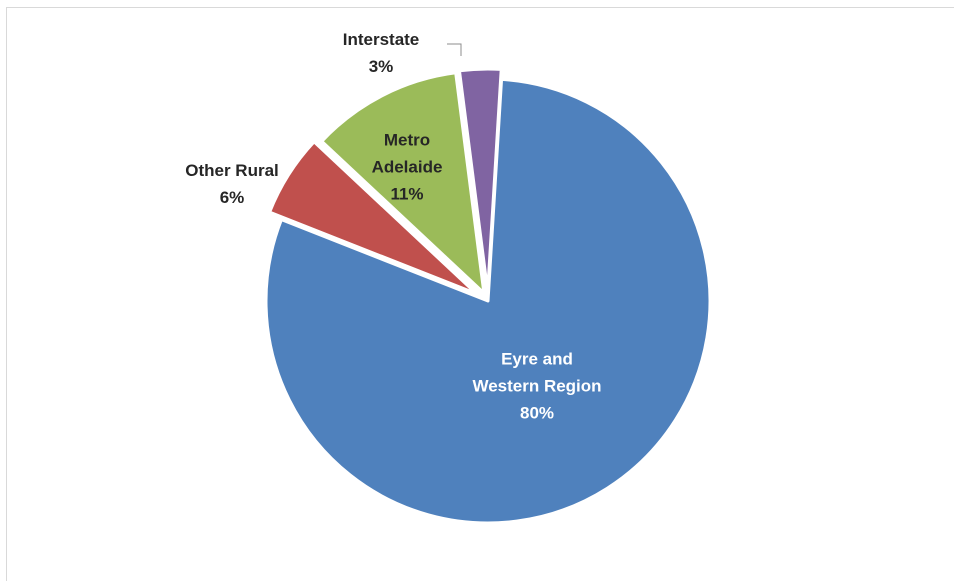 The image size is (954, 581). I want to click on slice-value-interstate: 3%, so click(381, 66).